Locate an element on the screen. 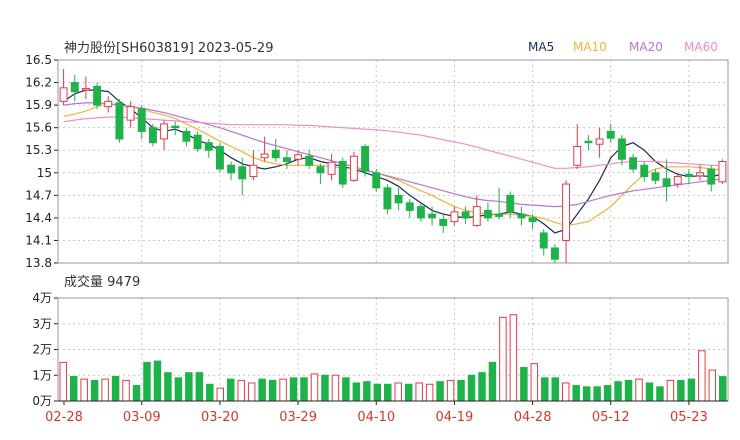  volume-tick-label: 0万 is located at coordinates (42, 401).